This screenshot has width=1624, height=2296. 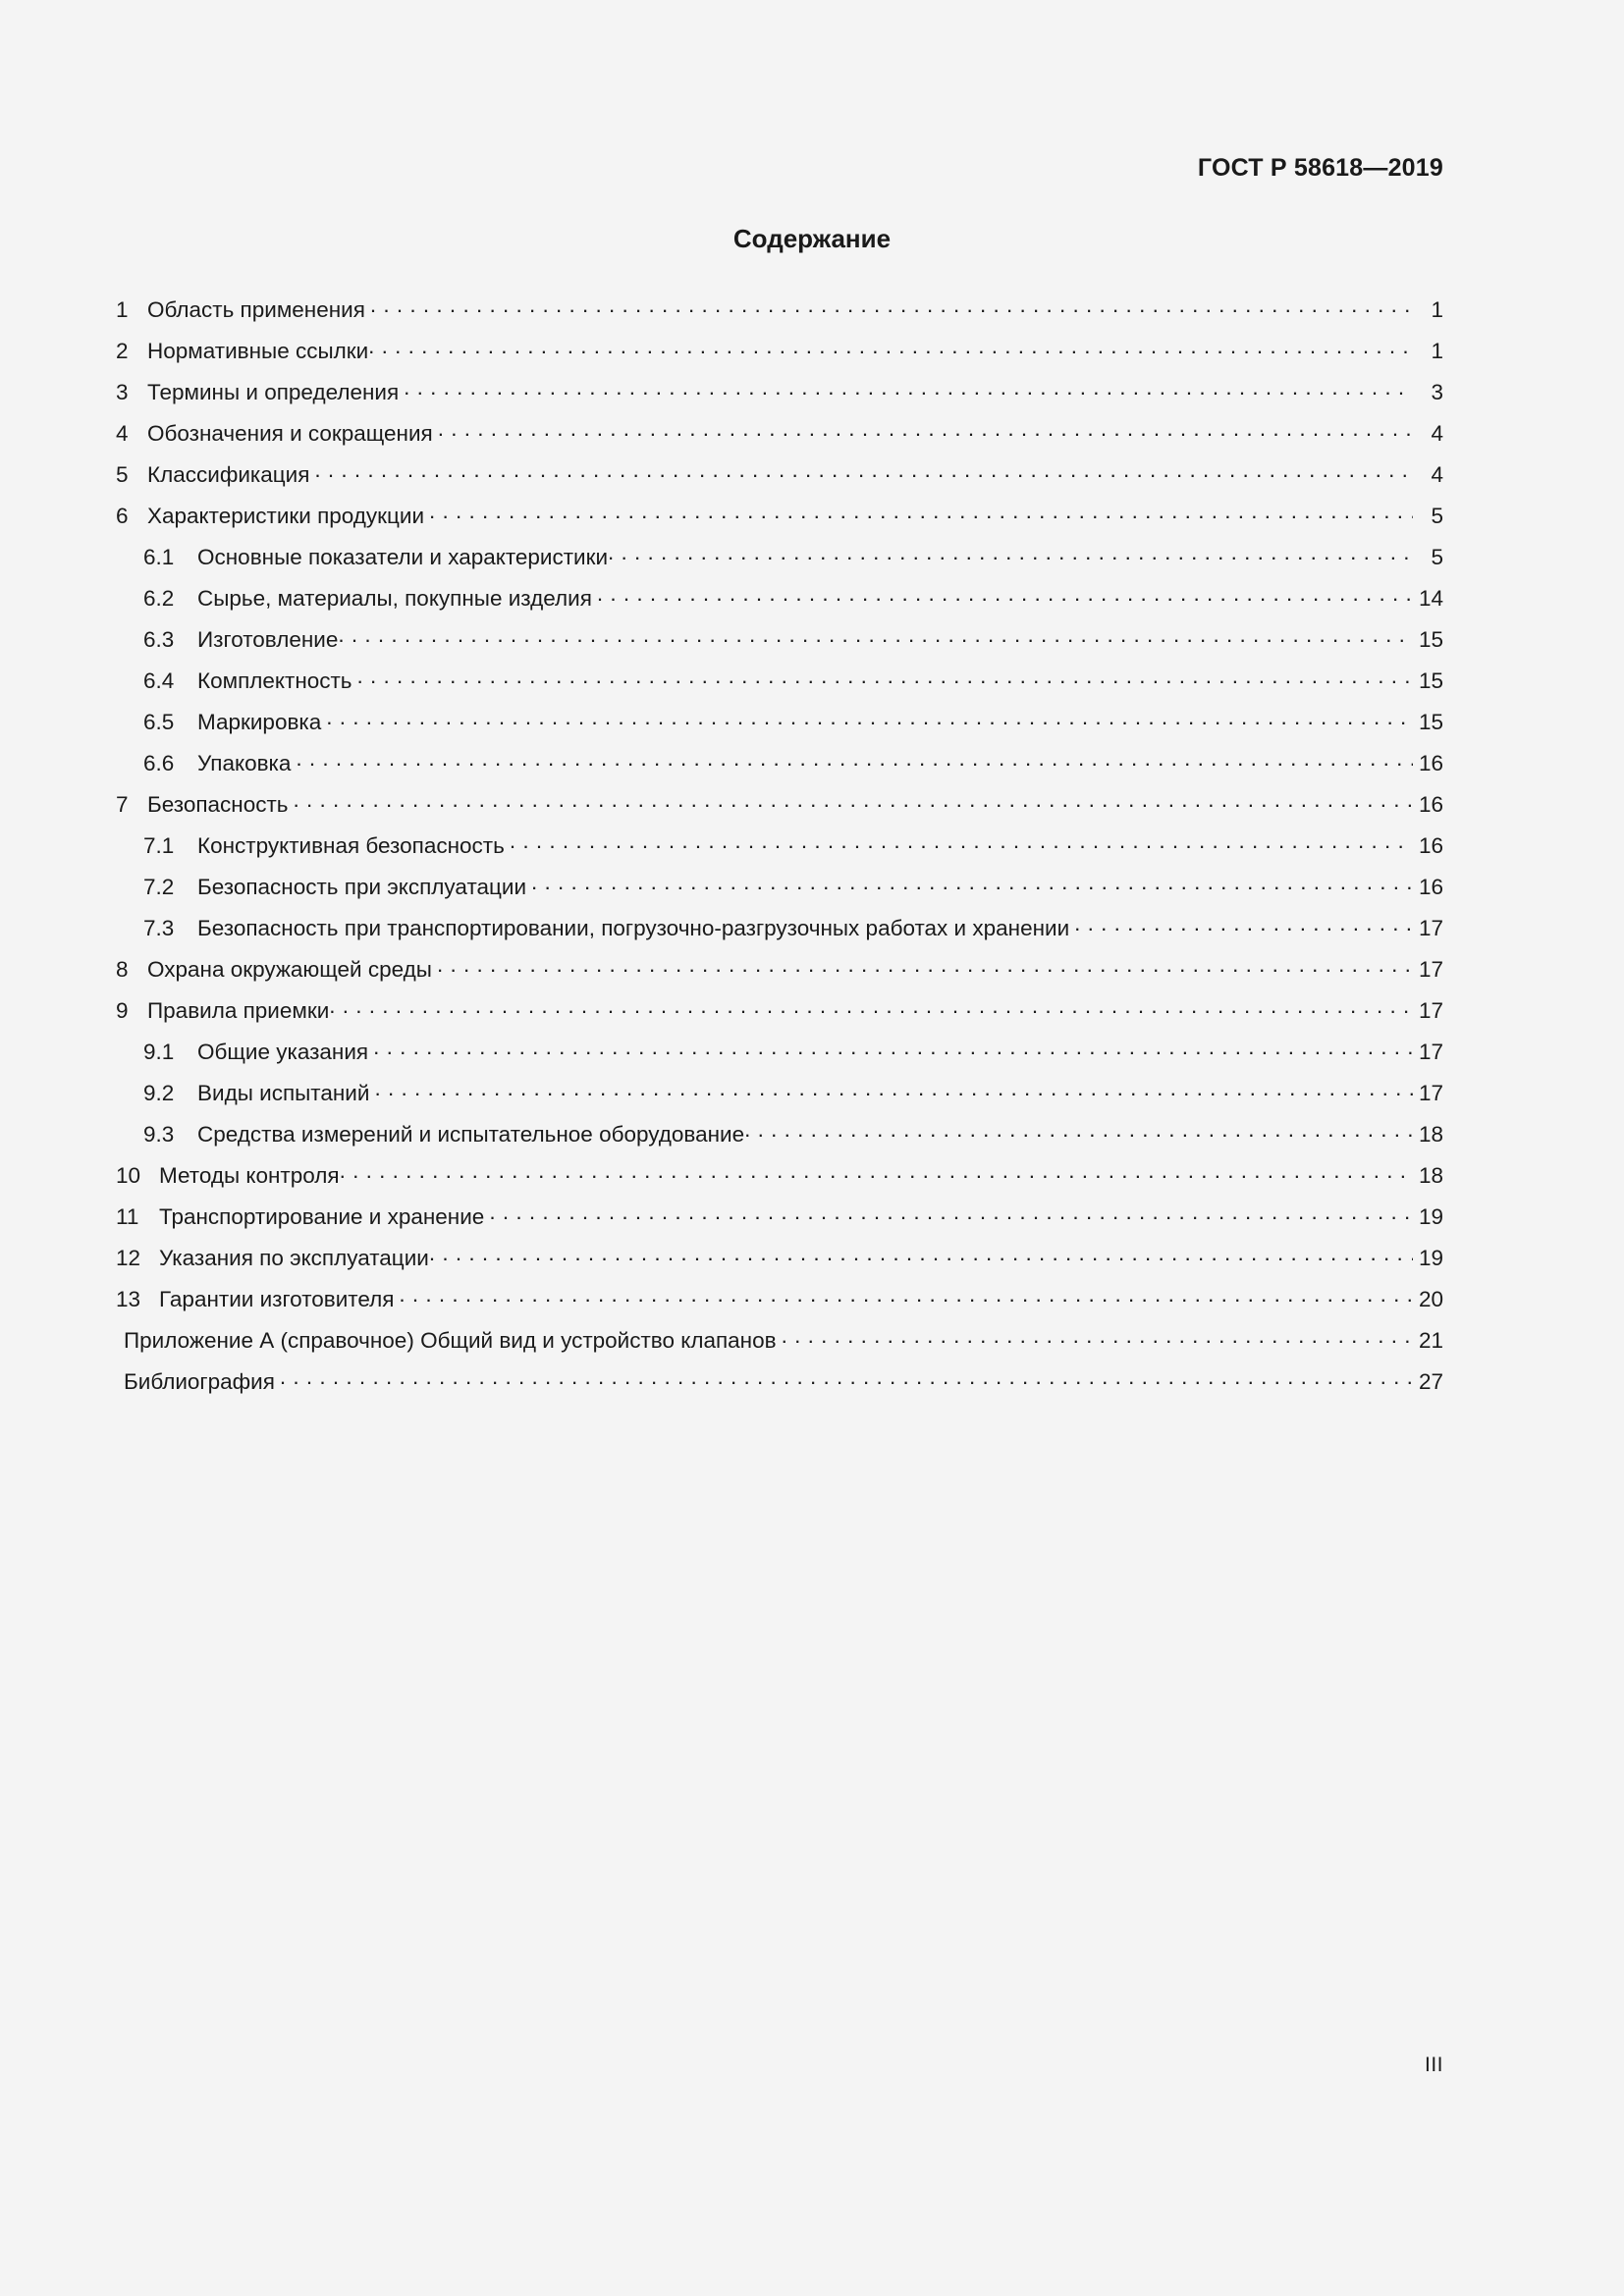 I want to click on toc-entry: 3 Термины и определения 3, so click(x=779, y=397).